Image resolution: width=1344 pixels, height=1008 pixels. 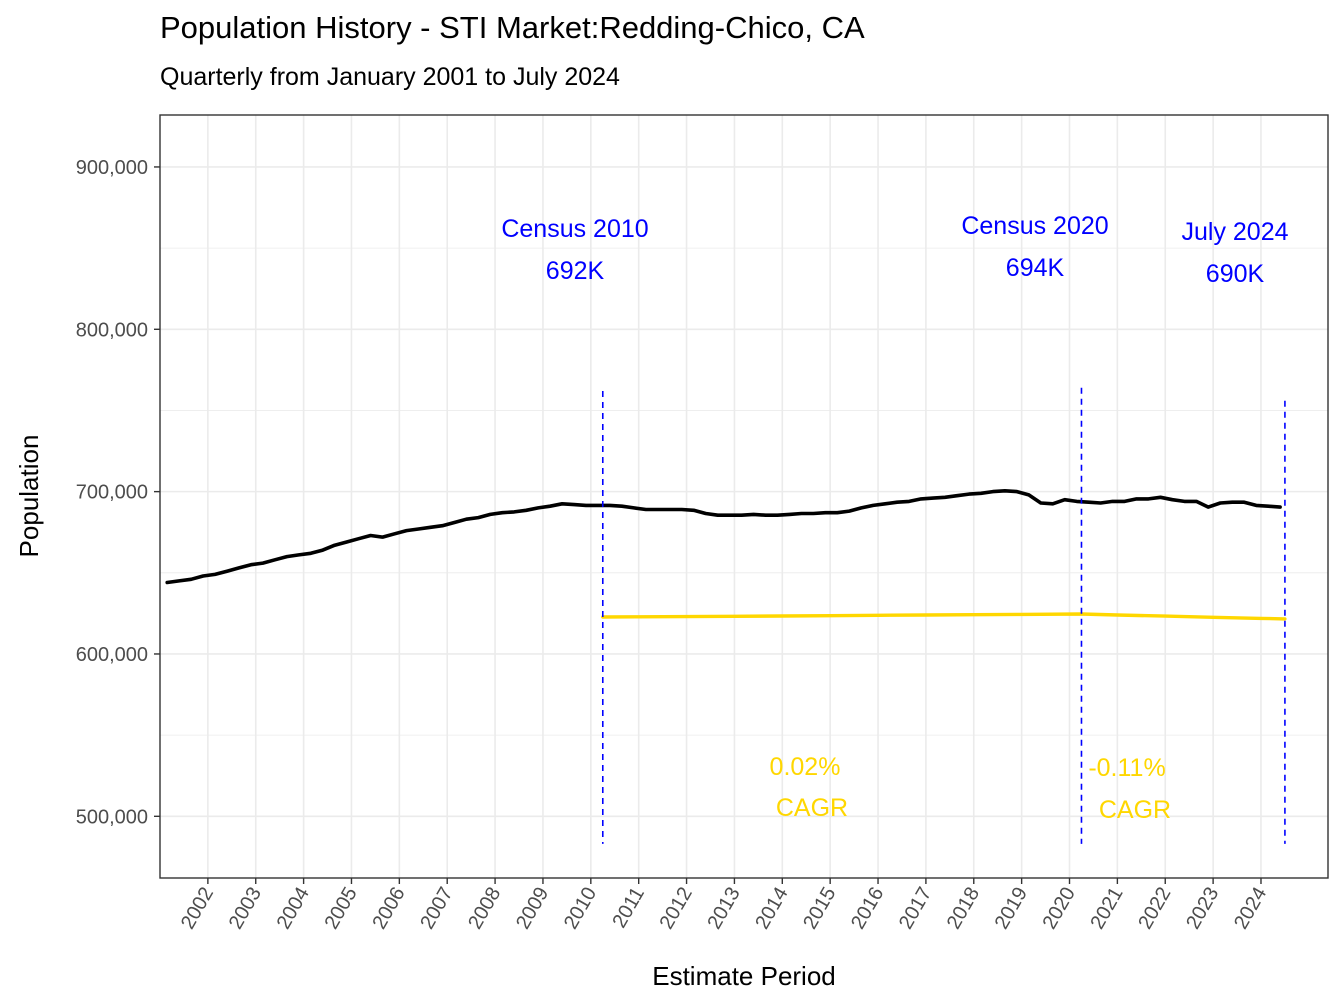 What do you see at coordinates (245, 909) in the screenshot?
I see `x-tick-label: 2003` at bounding box center [245, 909].